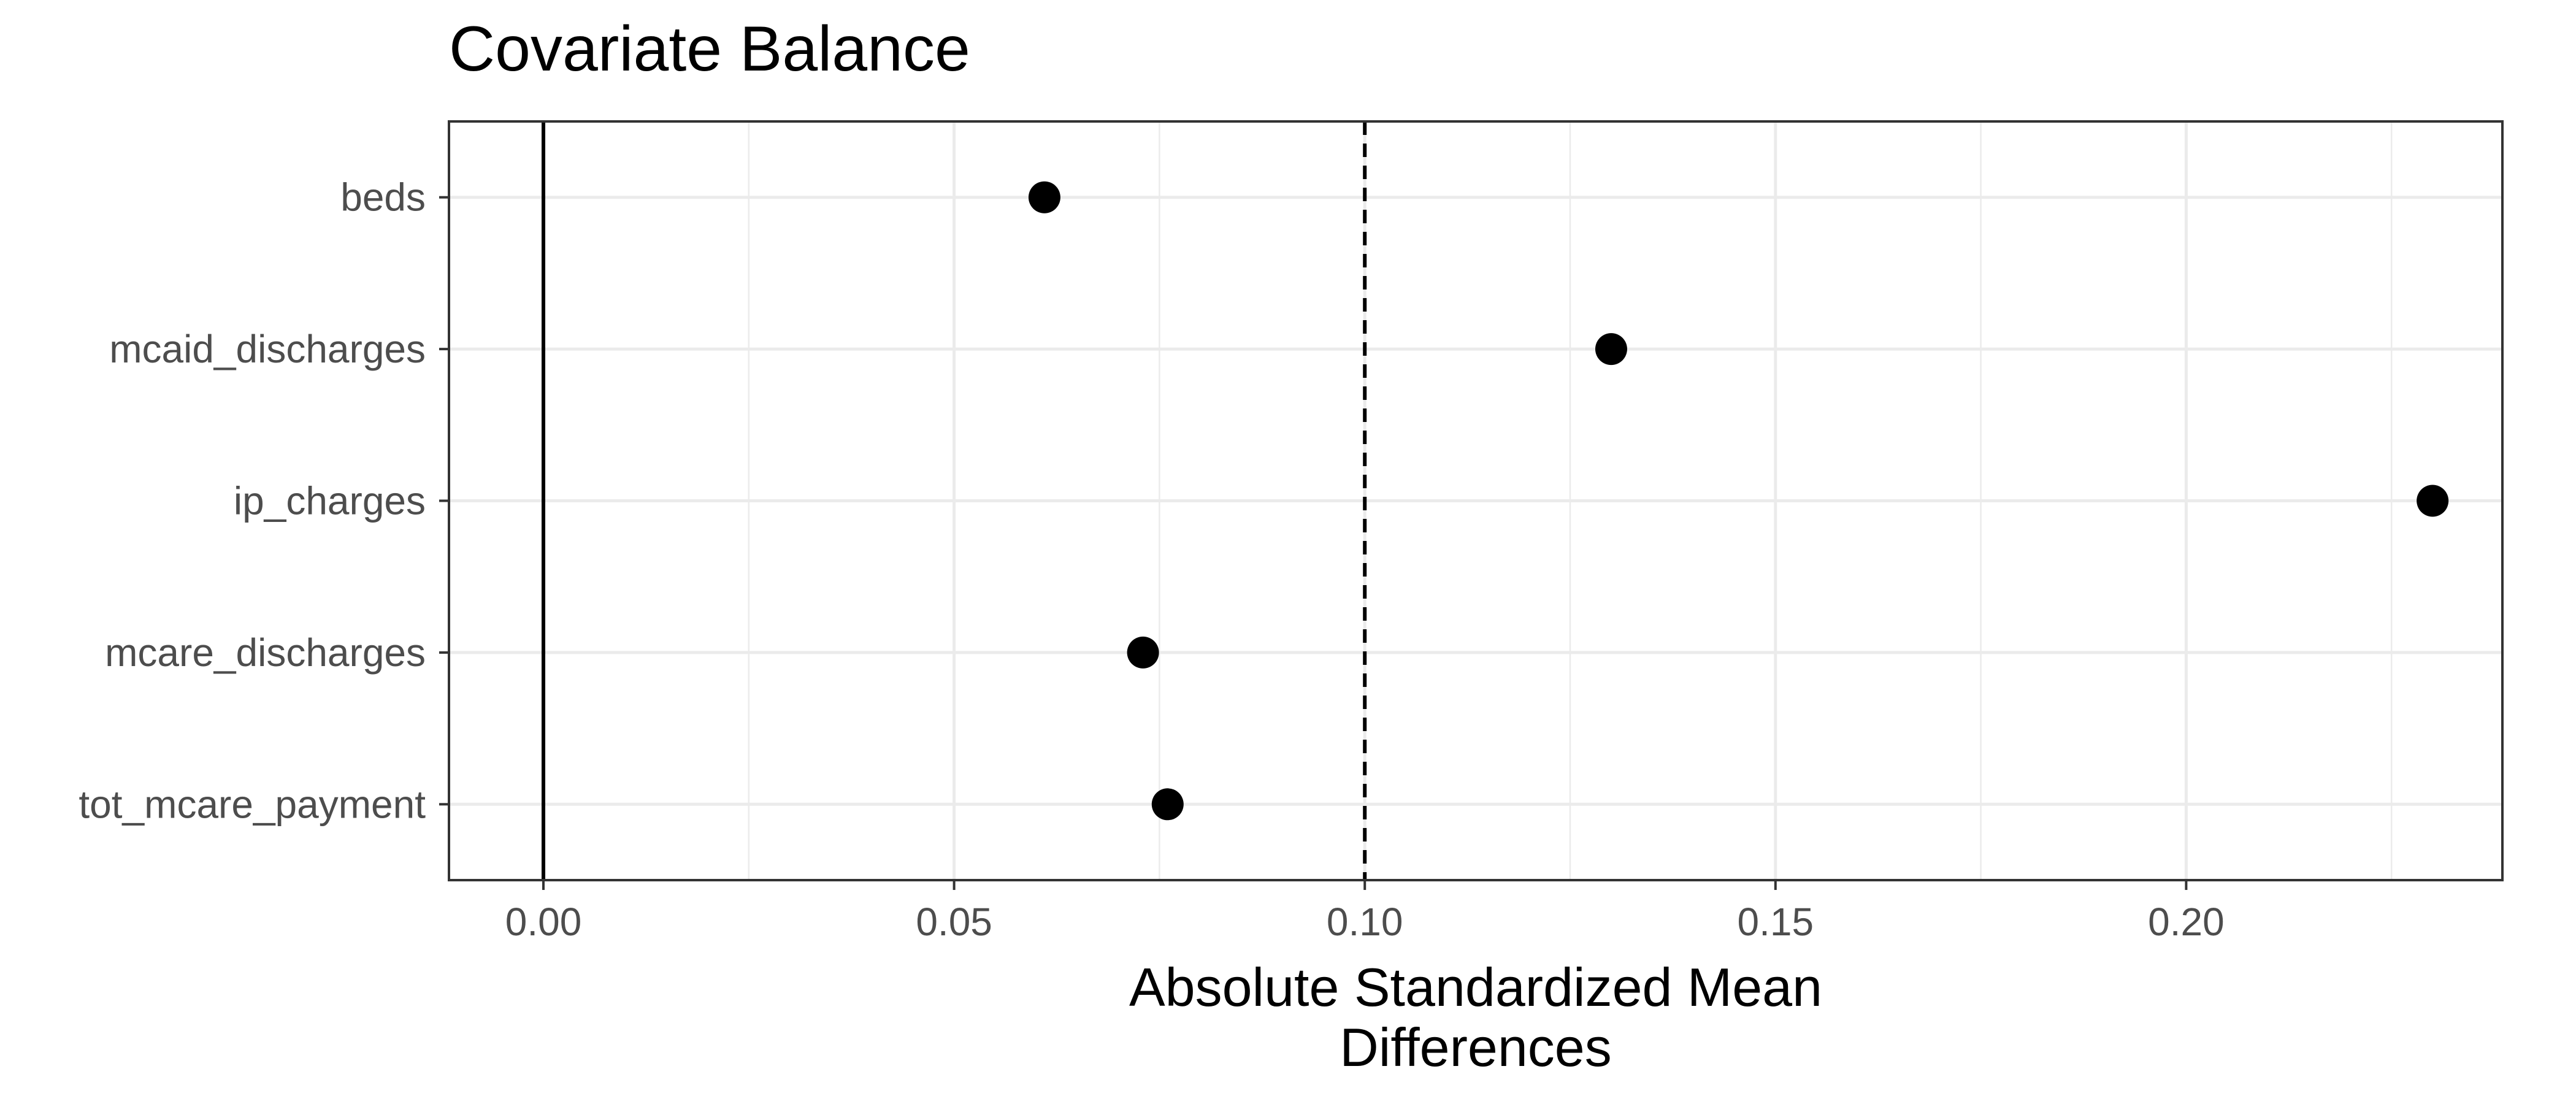 Image resolution: width=2576 pixels, height=1104 pixels. What do you see at coordinates (1611, 349) in the screenshot?
I see `point-mcaid_discharges` at bounding box center [1611, 349].